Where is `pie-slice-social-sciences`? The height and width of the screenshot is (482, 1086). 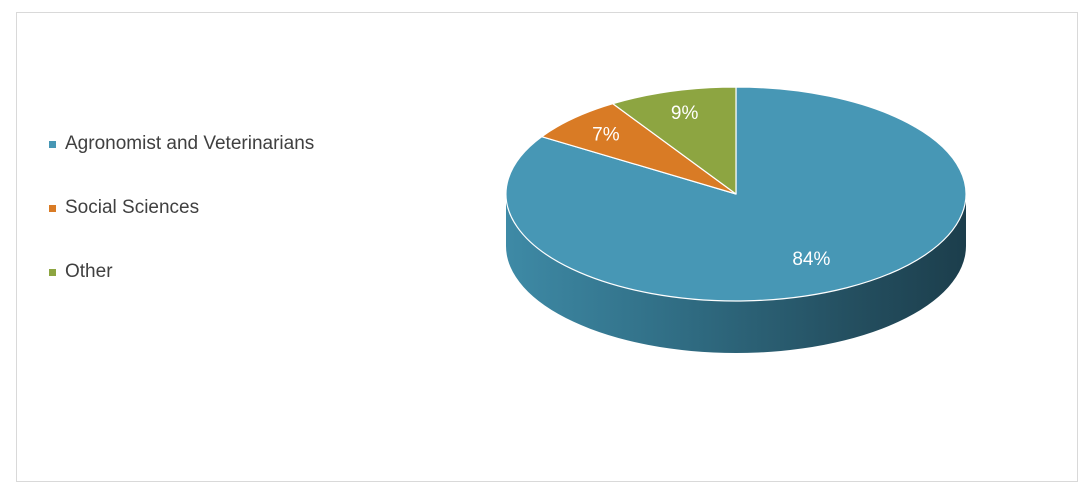
pie-slice-social-sciences is located at coordinates (639, 149).